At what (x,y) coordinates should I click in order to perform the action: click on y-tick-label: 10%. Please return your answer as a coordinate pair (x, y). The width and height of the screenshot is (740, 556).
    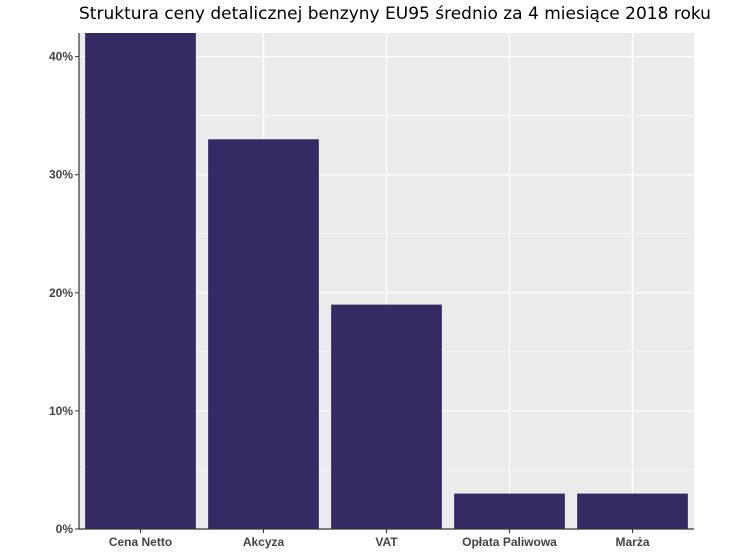
    Looking at the image, I should click on (61, 411).